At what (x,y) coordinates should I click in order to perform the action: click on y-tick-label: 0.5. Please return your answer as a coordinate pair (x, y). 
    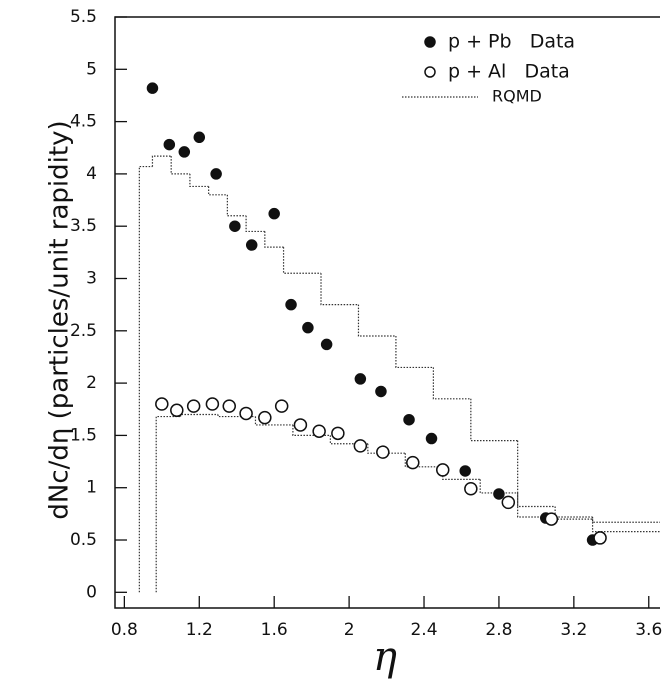
    Looking at the image, I should click on (83, 540).